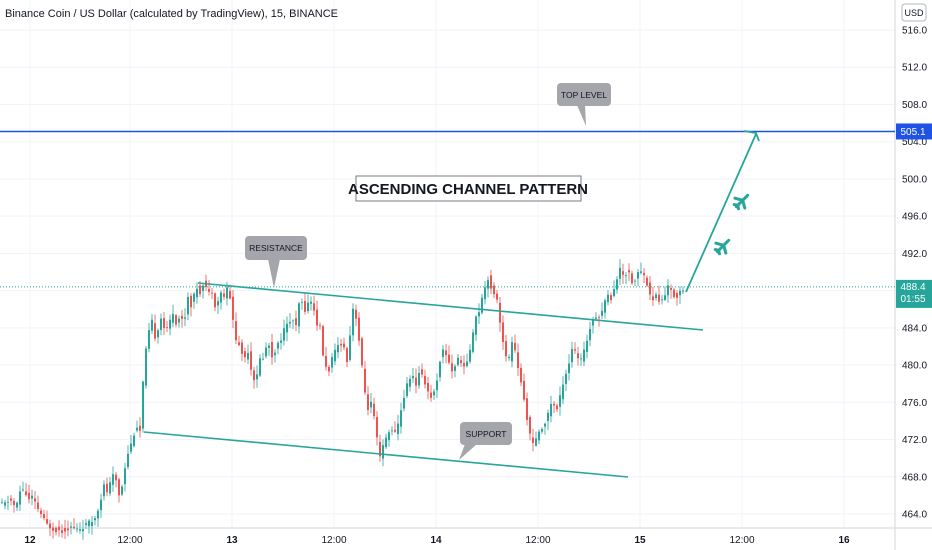 The width and height of the screenshot is (932, 550). I want to click on projection-arrow-line, so click(721, 213).